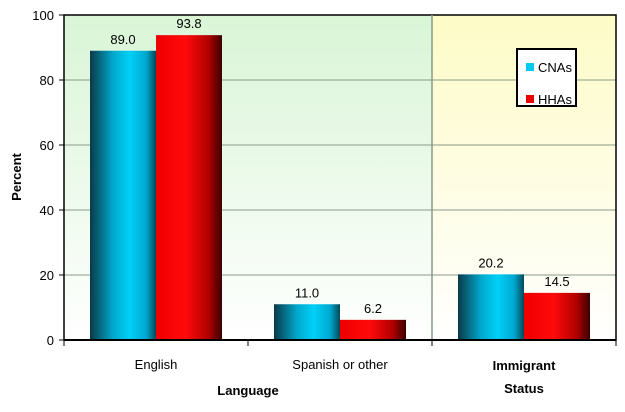  What do you see at coordinates (530, 99) in the screenshot?
I see `legend-swatch-hhas` at bounding box center [530, 99].